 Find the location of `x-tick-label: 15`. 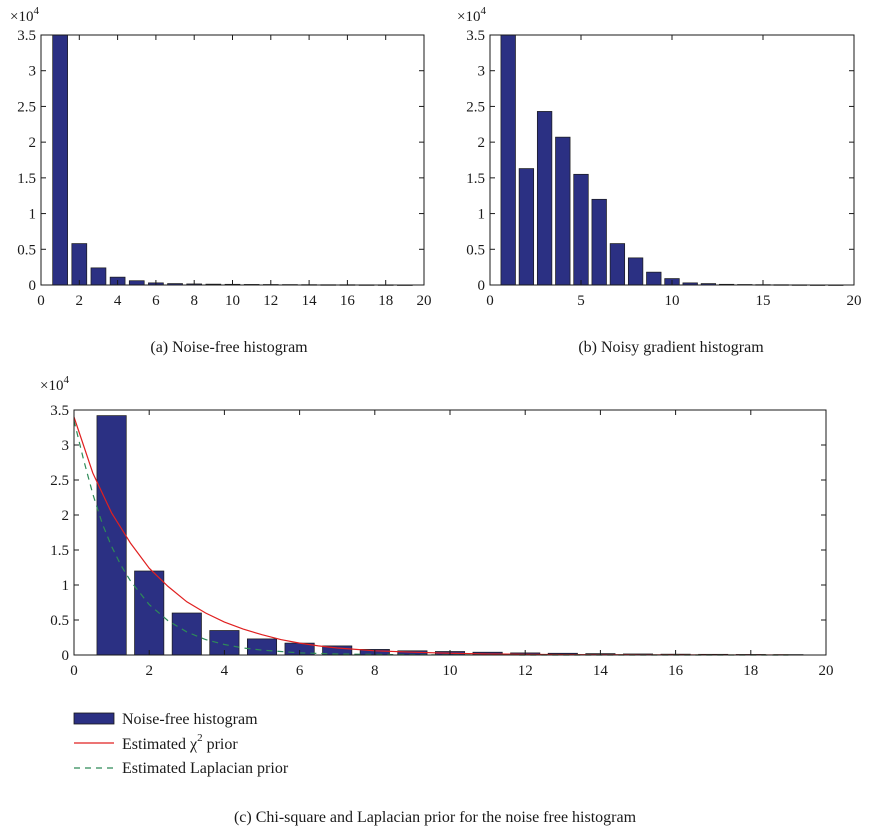

x-tick-label: 15 is located at coordinates (763, 301).